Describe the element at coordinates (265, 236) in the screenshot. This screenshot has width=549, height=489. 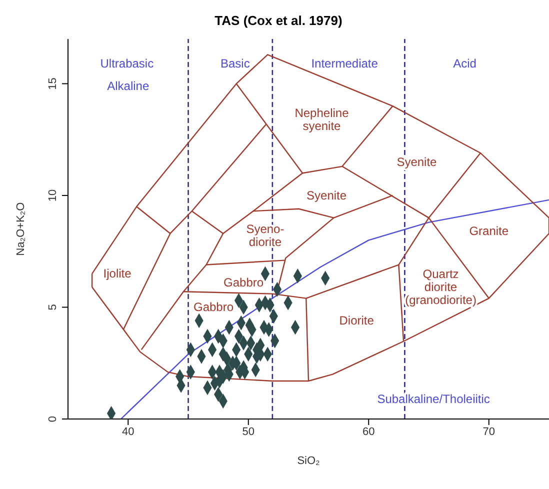
I see `annotation: Syeno- diorite` at that location.